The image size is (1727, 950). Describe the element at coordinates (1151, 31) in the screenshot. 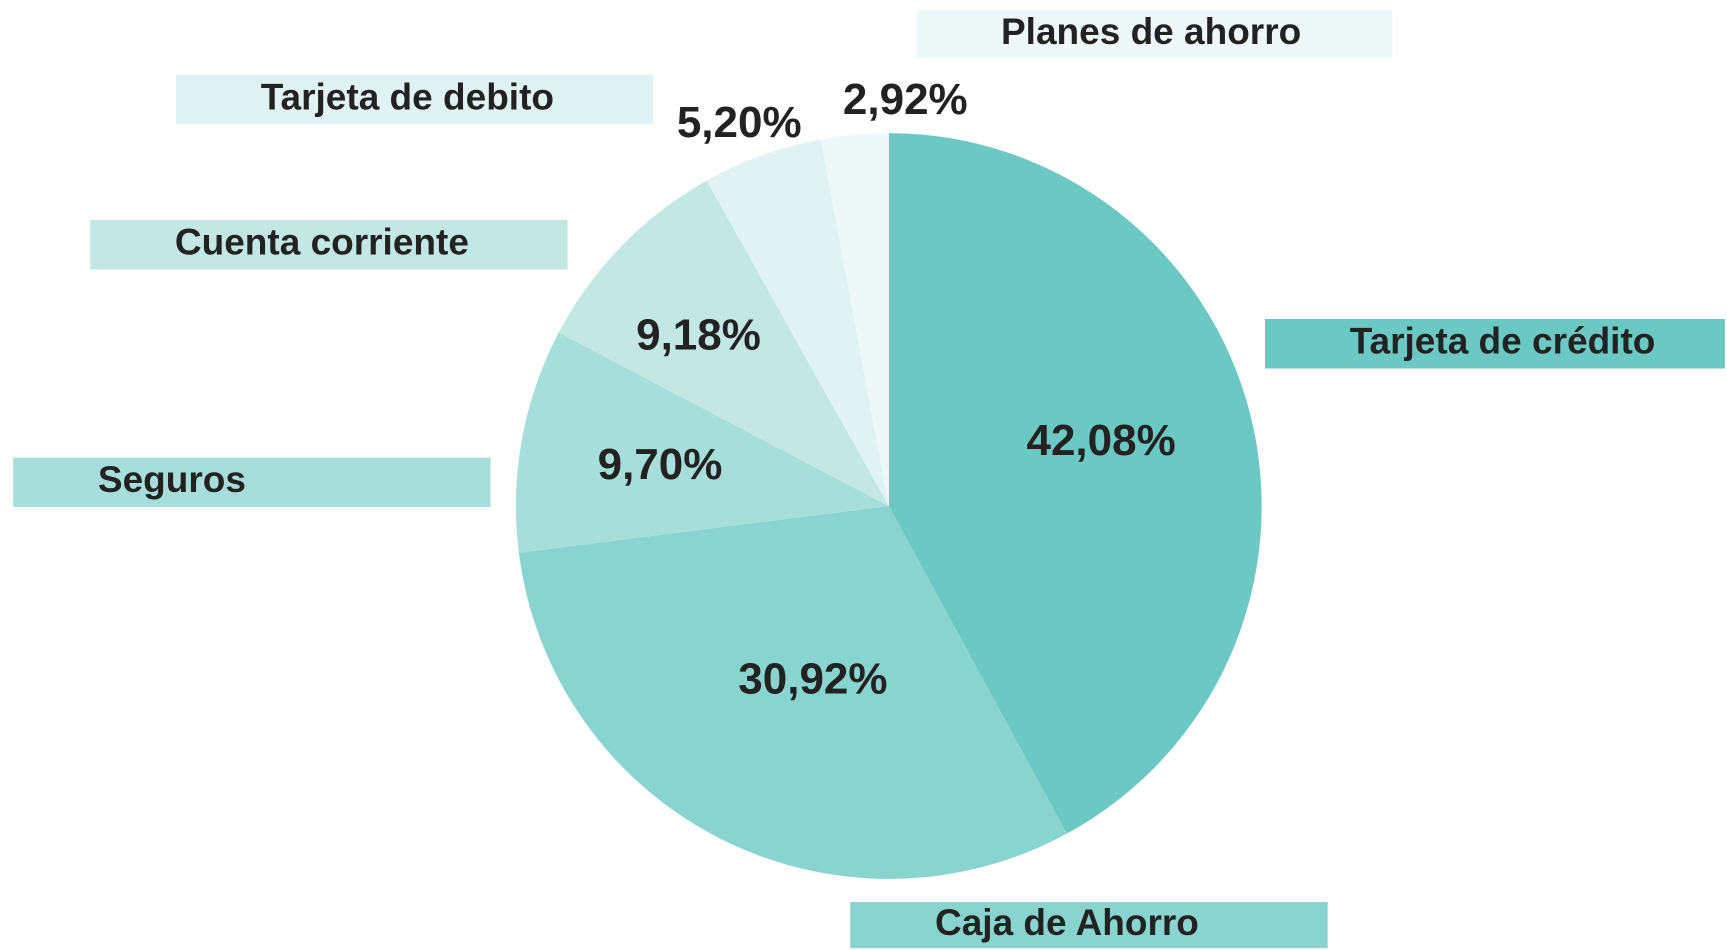

I see `legend-label: Planes de ahorro` at that location.